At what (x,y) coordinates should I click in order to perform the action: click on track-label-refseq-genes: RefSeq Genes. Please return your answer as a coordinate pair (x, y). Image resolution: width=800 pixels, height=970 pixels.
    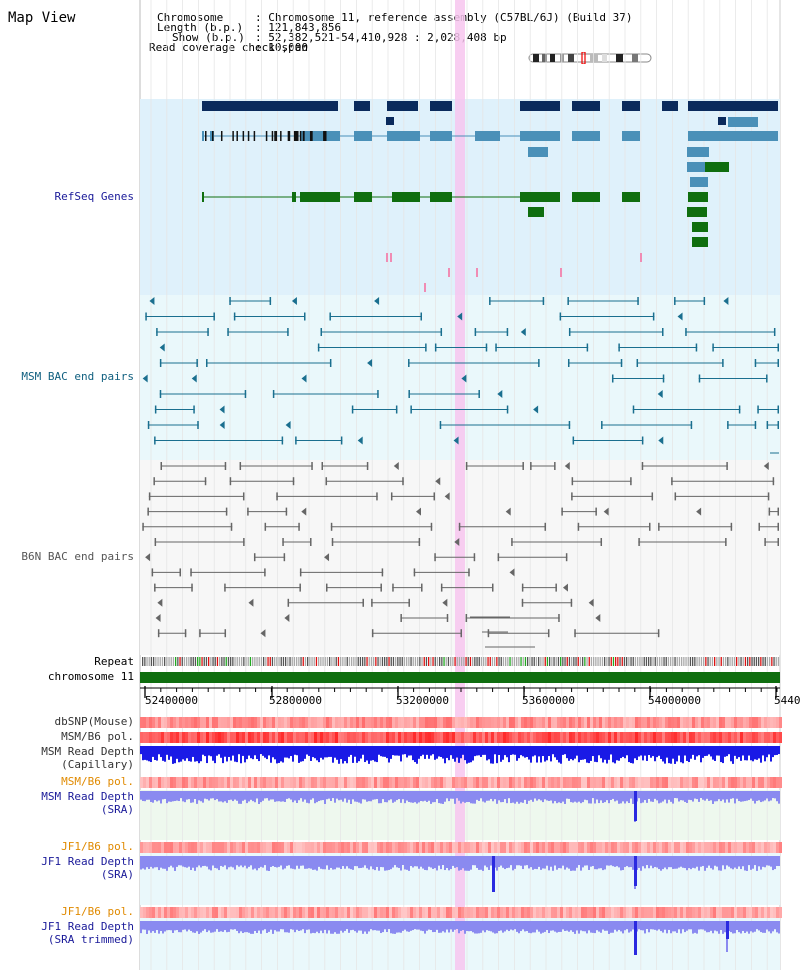
    Looking at the image, I should click on (94, 196).